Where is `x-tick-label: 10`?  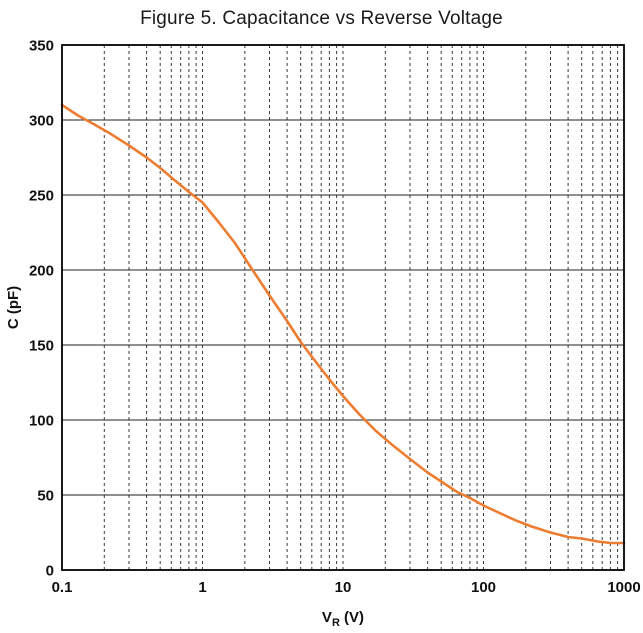
x-tick-label: 10 is located at coordinates (343, 587).